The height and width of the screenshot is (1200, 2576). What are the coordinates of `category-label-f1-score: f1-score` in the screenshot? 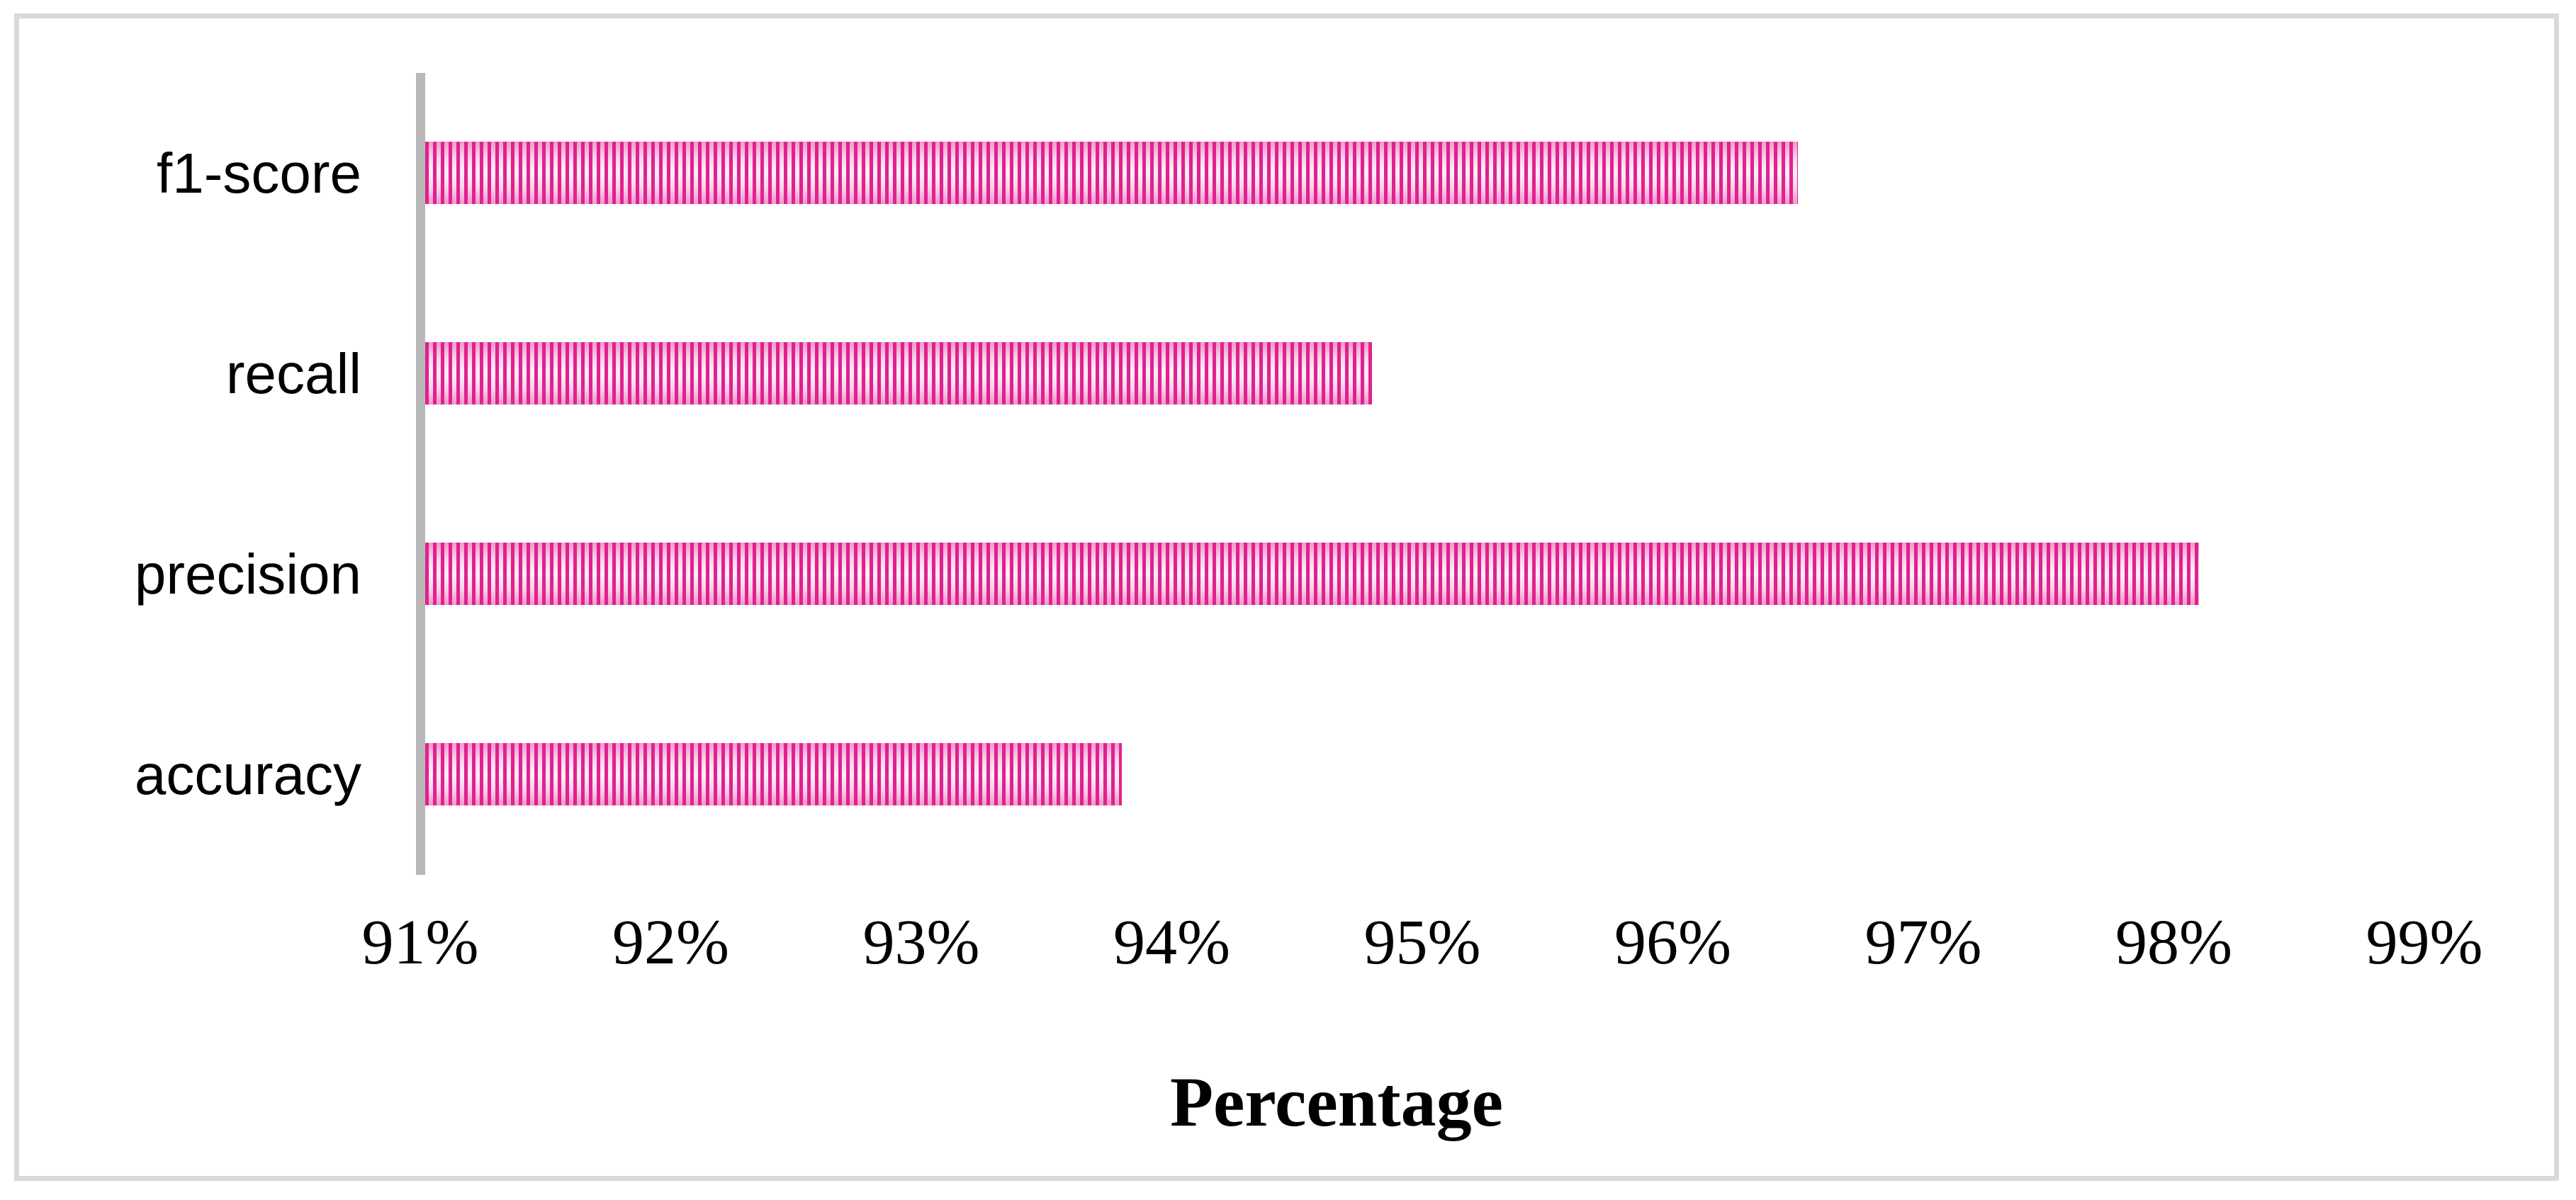 It's located at (259, 173).